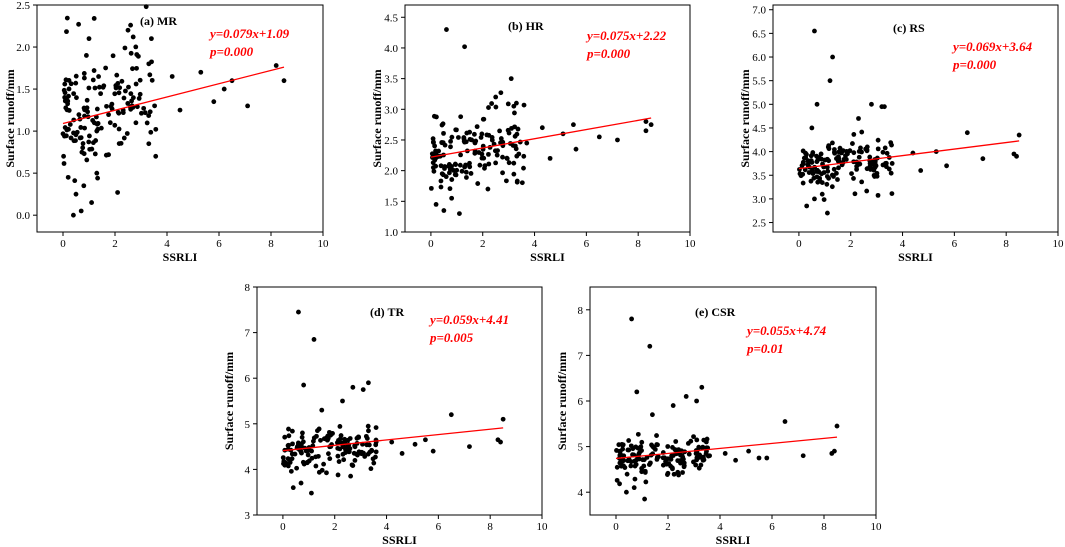  I want to click on x-tick-label: 8, so click(271, 244).